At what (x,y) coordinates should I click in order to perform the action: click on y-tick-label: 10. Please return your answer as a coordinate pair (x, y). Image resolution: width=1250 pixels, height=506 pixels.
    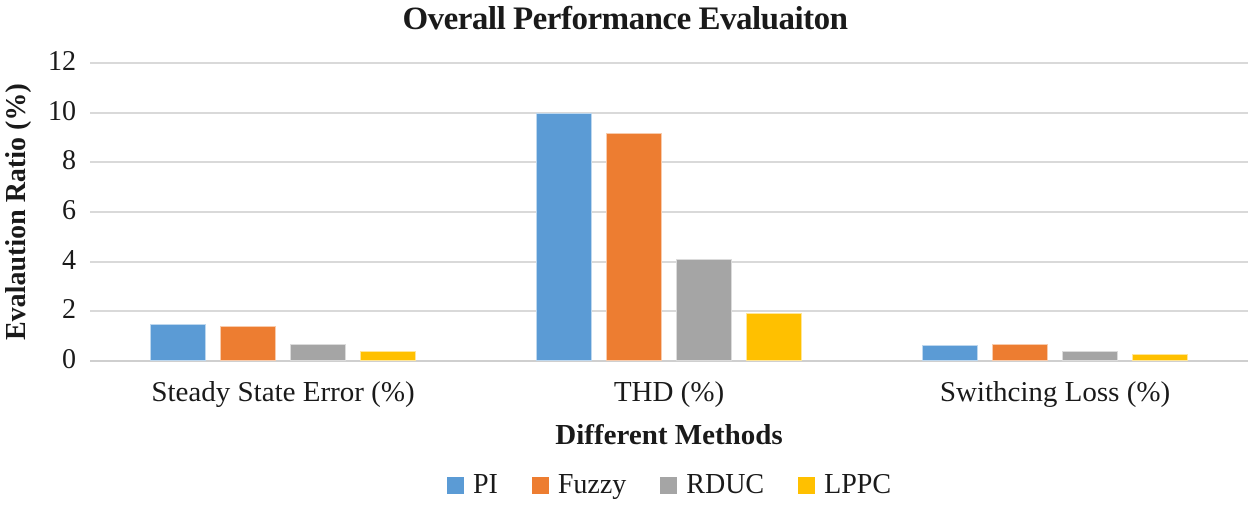
    Looking at the image, I should click on (62, 111).